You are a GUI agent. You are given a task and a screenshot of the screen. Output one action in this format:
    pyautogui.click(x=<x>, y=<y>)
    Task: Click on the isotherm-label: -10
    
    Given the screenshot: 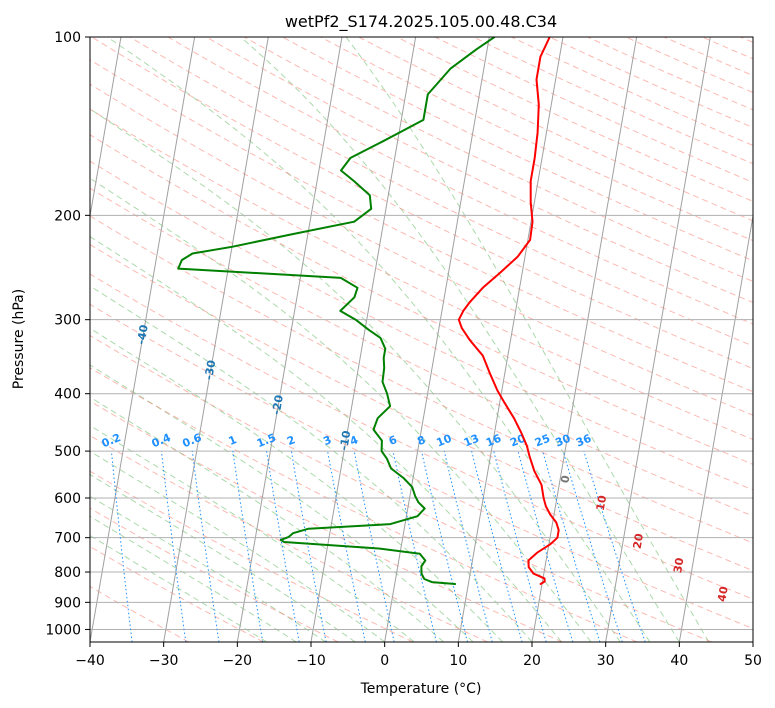 What is the action you would take?
    pyautogui.click(x=345, y=440)
    